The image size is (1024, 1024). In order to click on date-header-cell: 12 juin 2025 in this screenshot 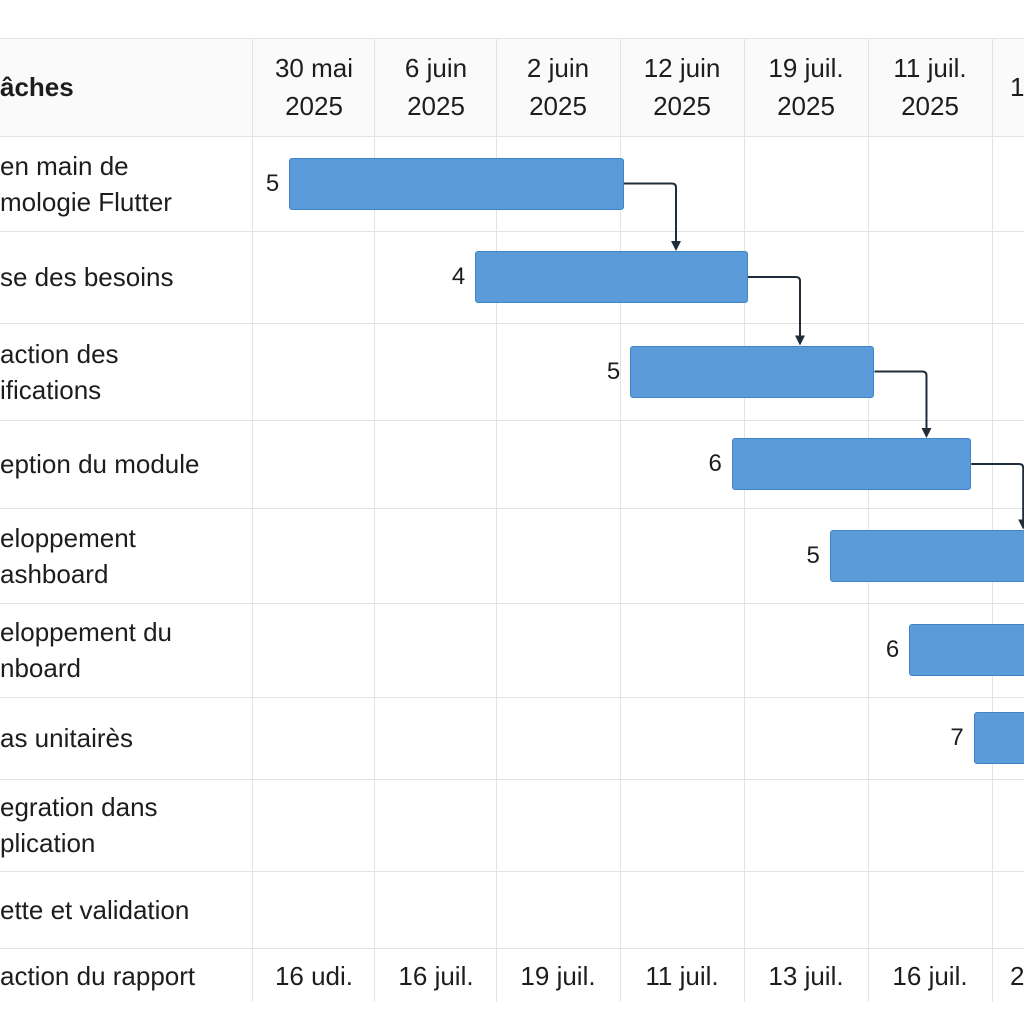, I will do `click(682, 87)`.